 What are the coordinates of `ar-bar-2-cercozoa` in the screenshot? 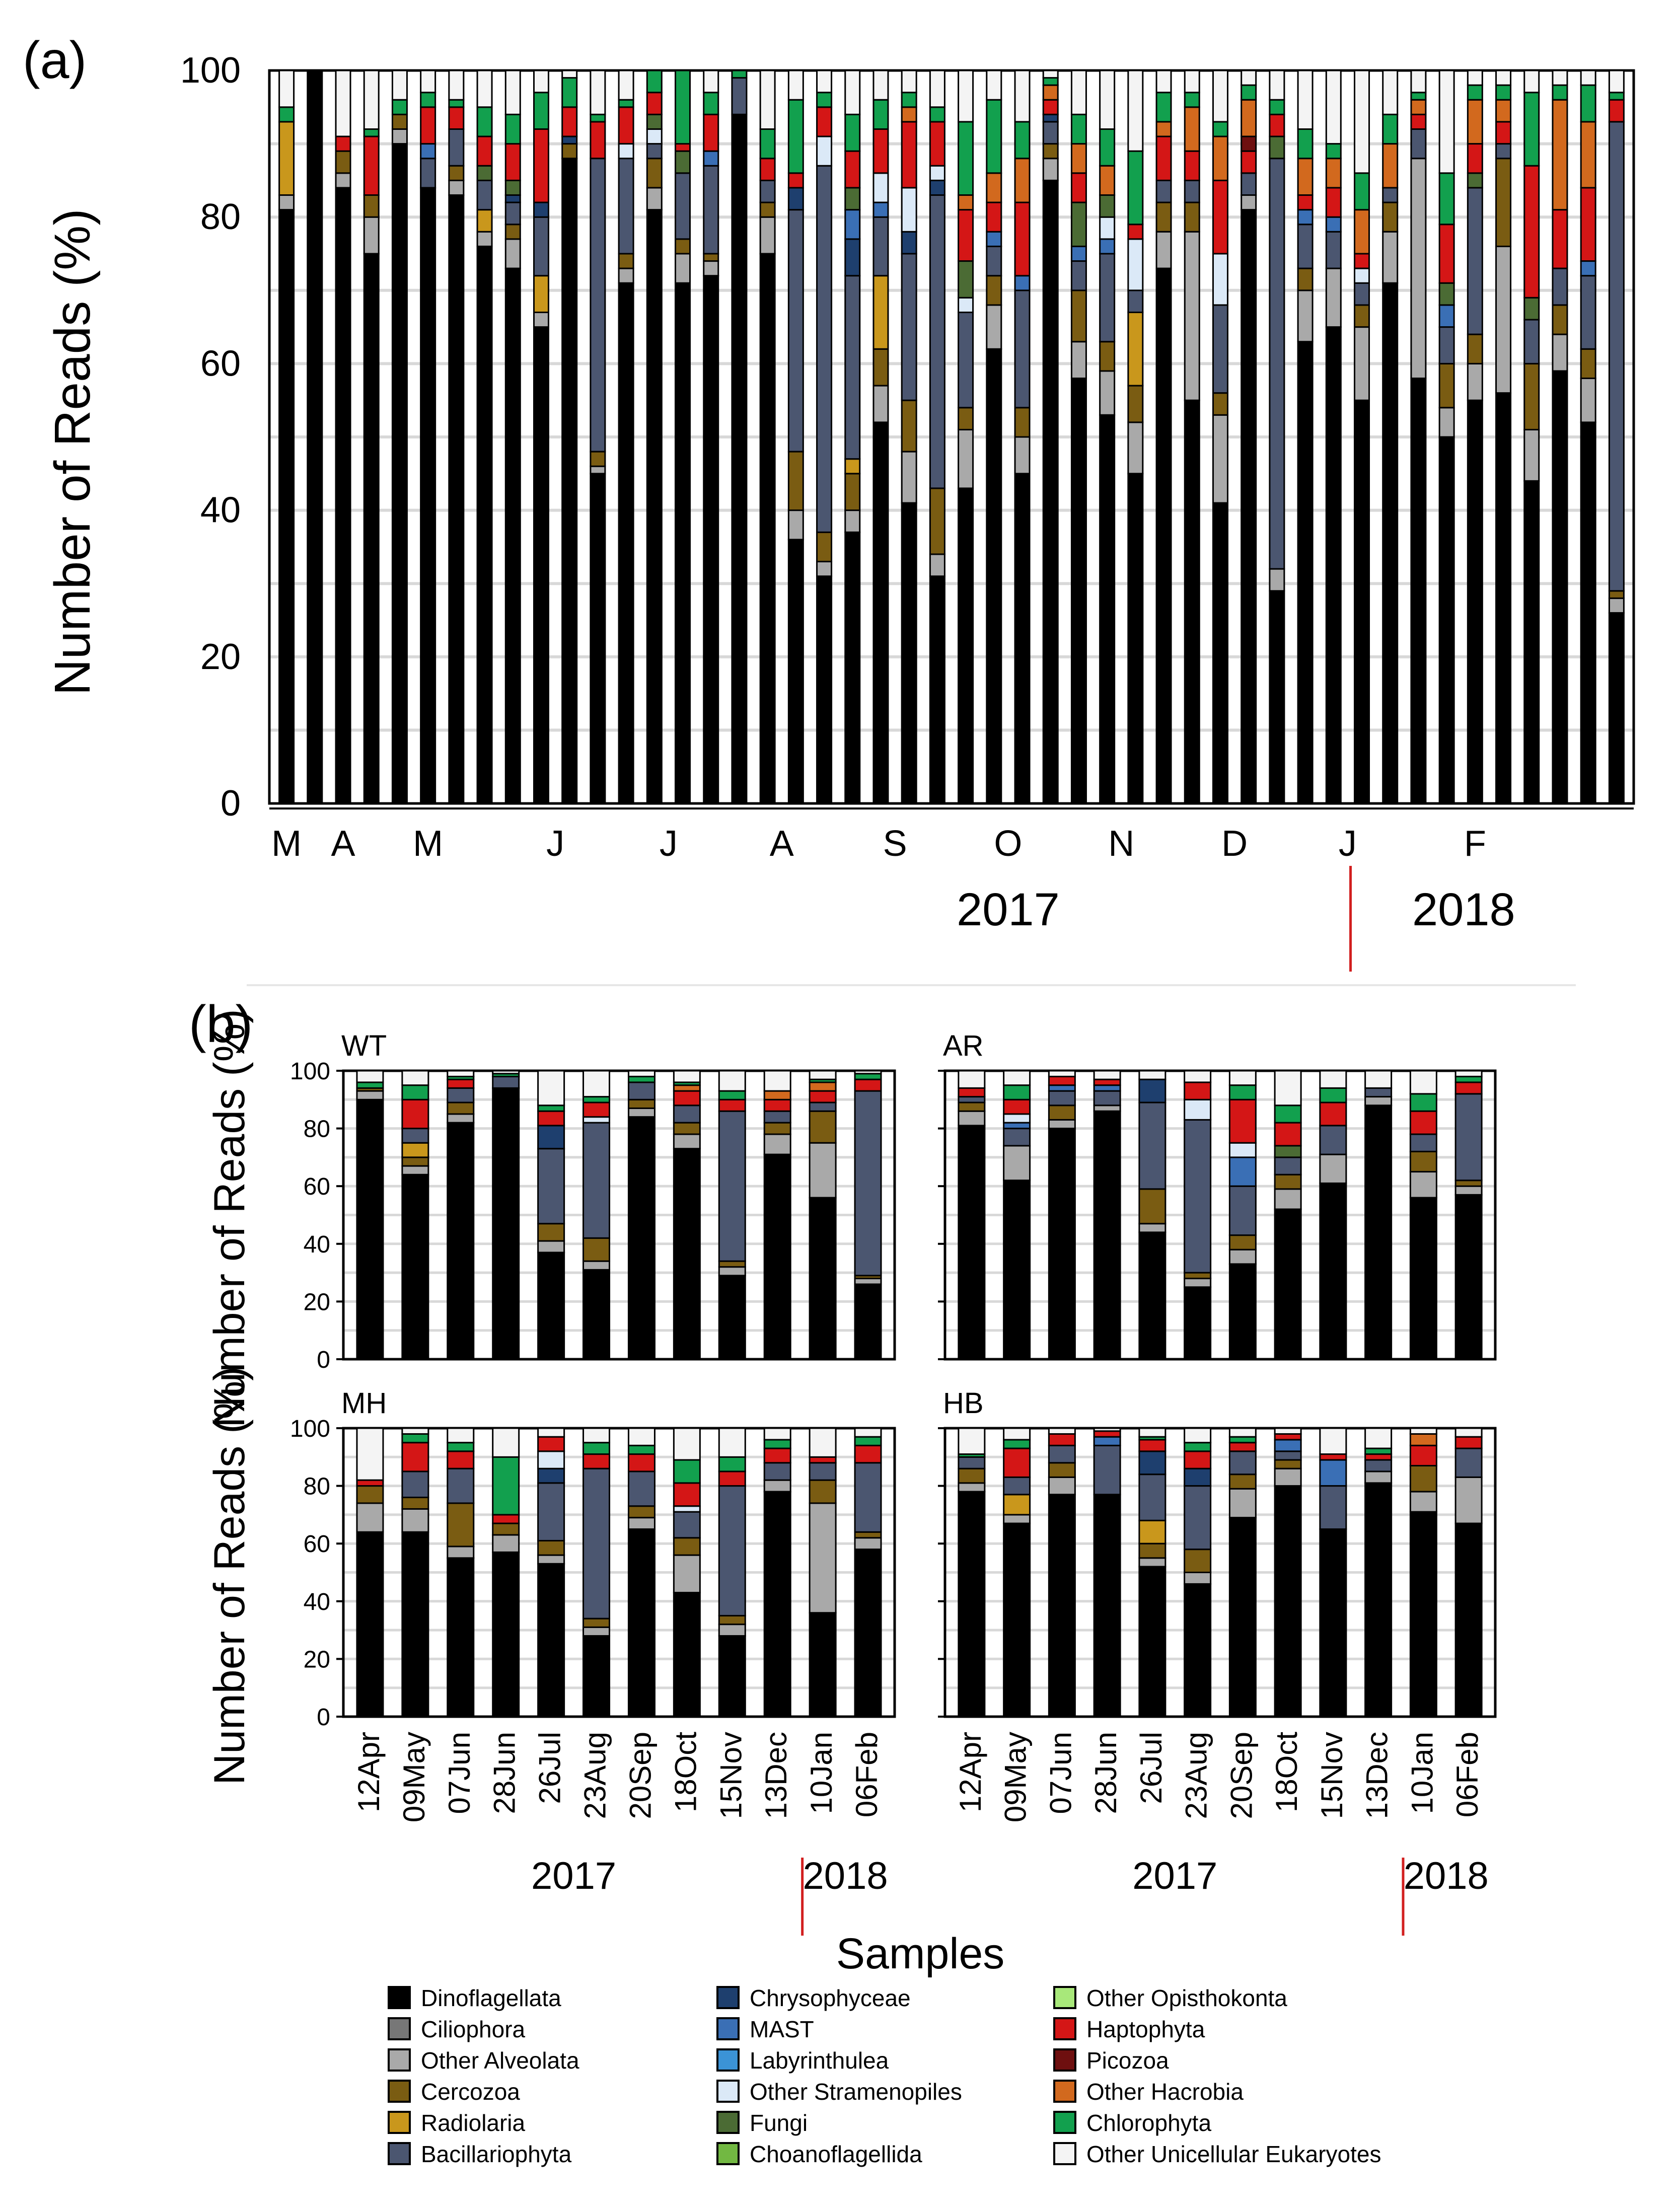 It's located at (1062, 1112).